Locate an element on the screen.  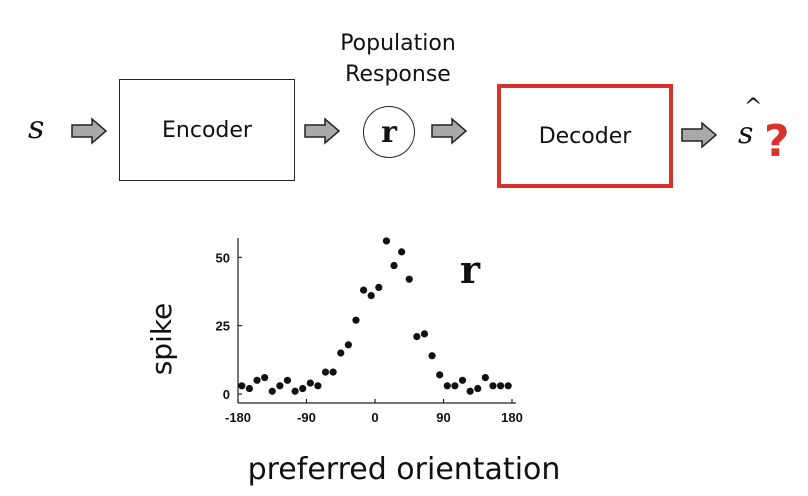
response-symbol: r is located at coordinates (389, 132).